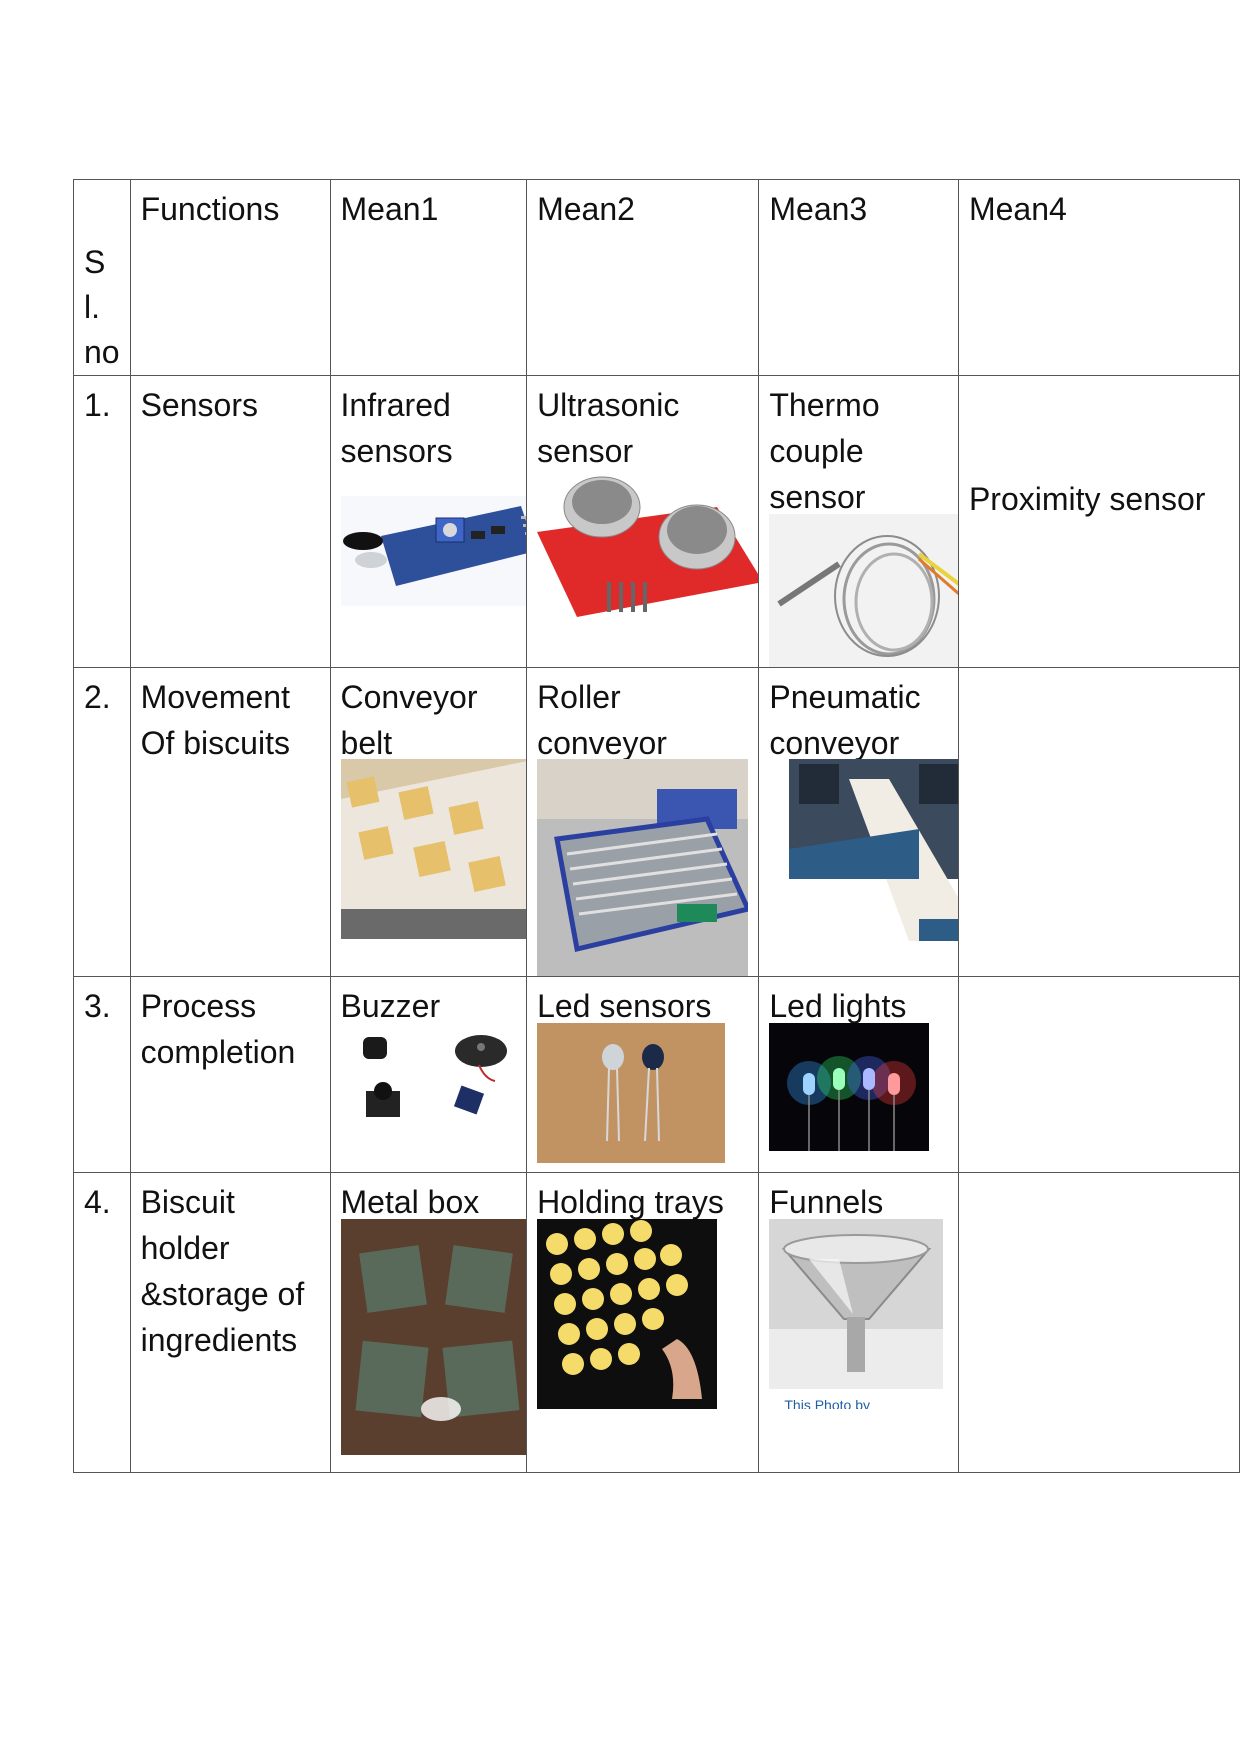 Image resolution: width=1240 pixels, height=1755 pixels. Describe the element at coordinates (873, 850) in the screenshot. I see `pneumatic-conveyor-image` at that location.